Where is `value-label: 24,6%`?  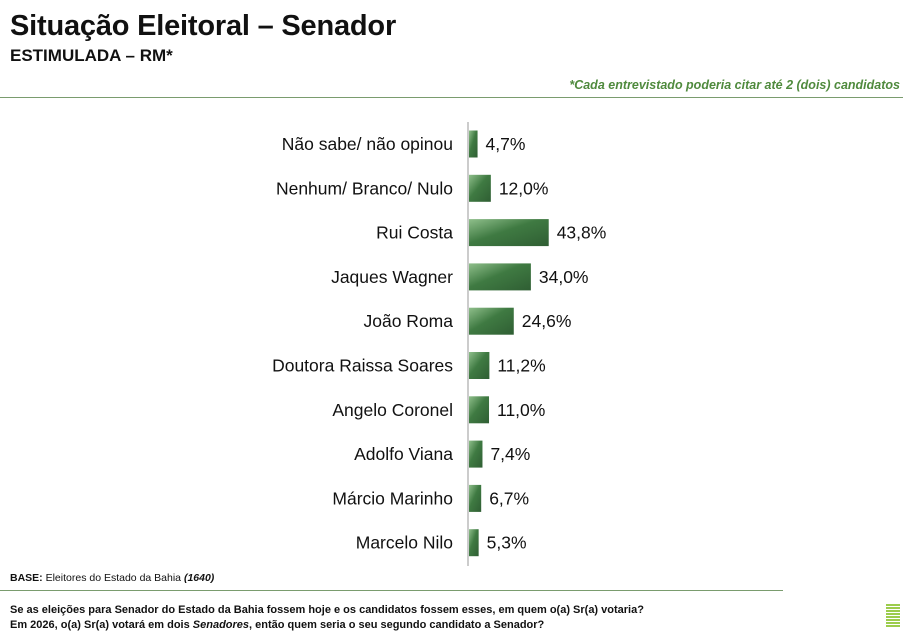
value-label: 24,6% is located at coordinates (547, 321).